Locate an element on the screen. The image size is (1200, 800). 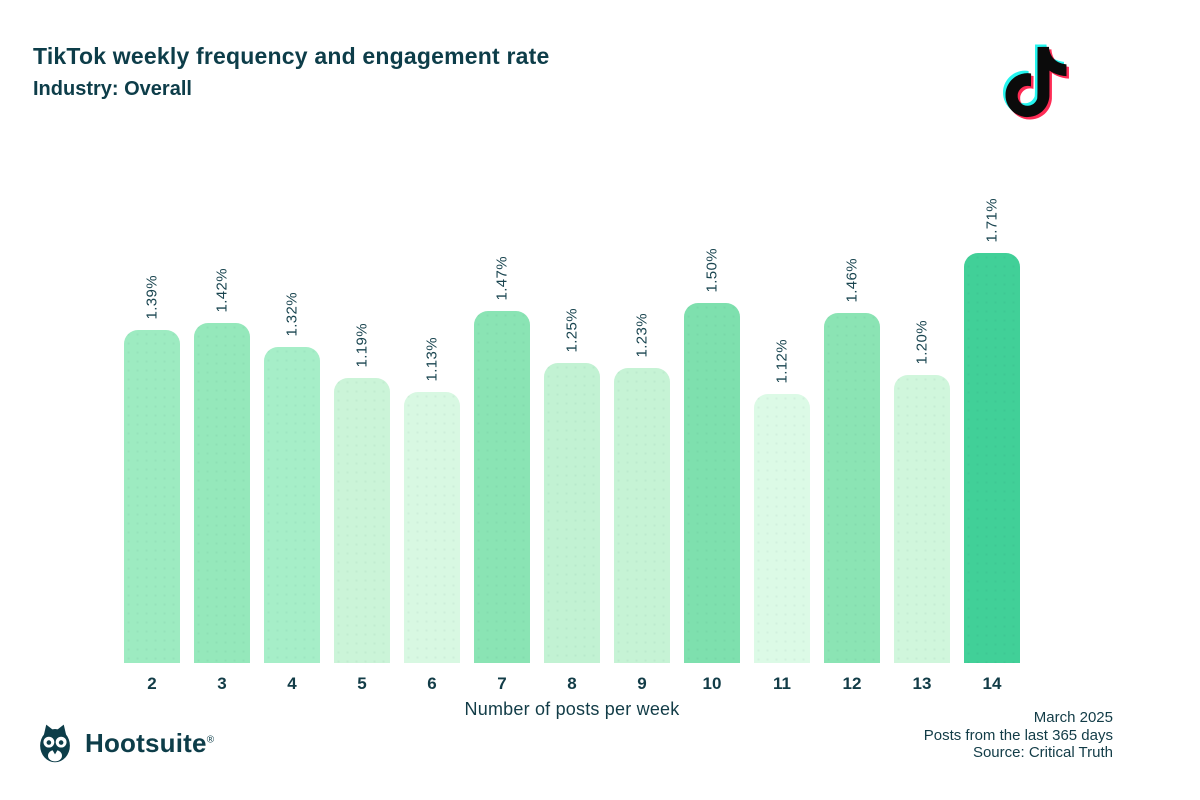
x-tick-label: 2 is located at coordinates (152, 683).